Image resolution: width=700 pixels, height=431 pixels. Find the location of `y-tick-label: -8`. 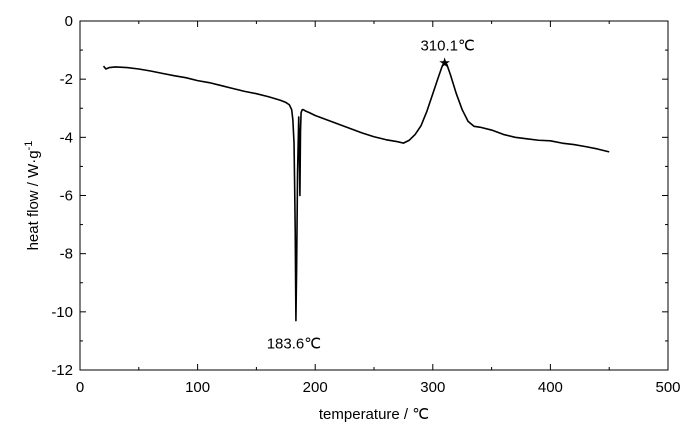

y-tick-label: -8 is located at coordinates (66, 254).